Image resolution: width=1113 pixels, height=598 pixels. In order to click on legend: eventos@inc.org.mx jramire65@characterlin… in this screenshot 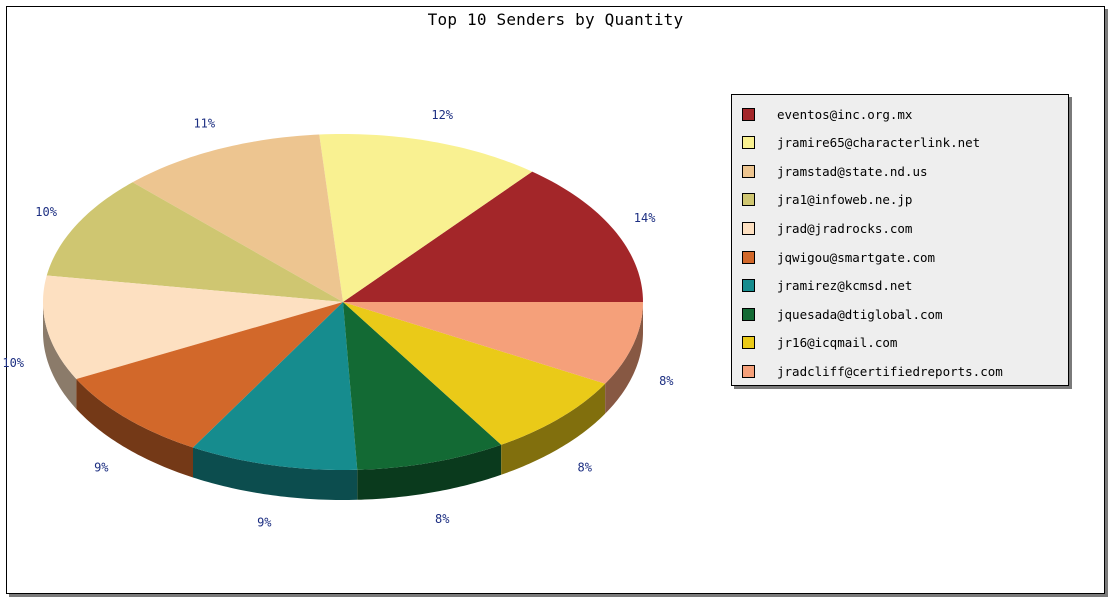, I will do `click(900, 240)`.